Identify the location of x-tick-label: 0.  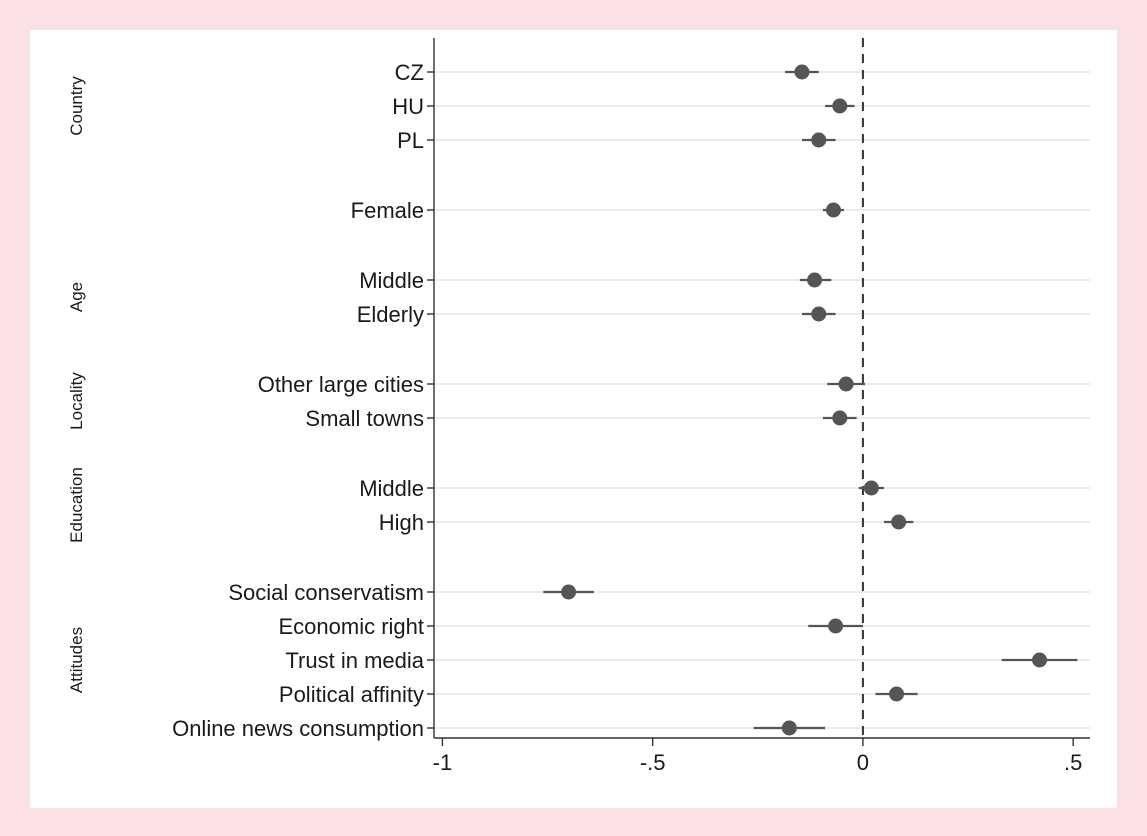
(863, 762).